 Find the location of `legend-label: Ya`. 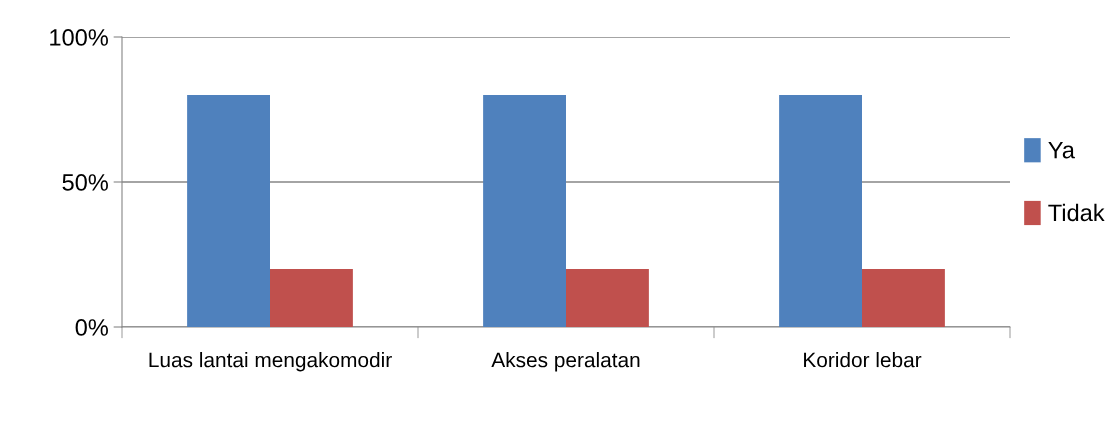

legend-label: Ya is located at coordinates (1061, 150).